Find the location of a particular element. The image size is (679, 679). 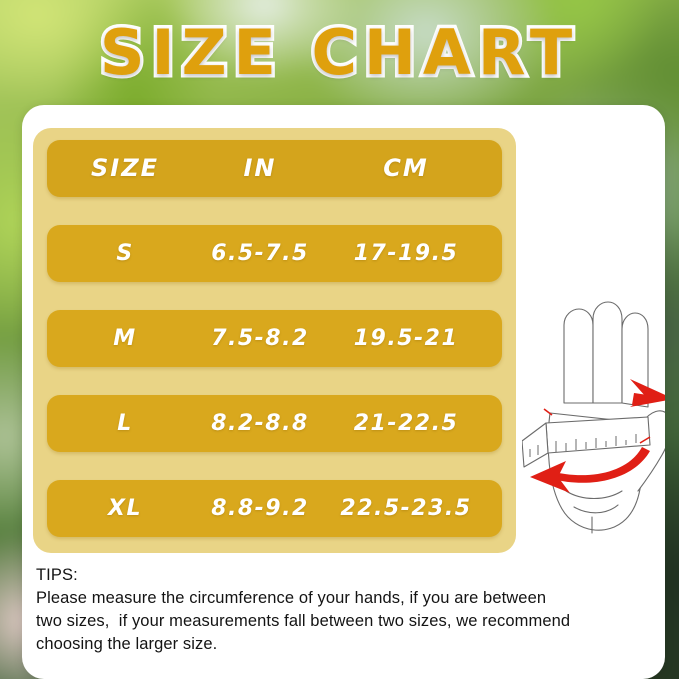

cell-size: L is located at coordinates (125, 423).